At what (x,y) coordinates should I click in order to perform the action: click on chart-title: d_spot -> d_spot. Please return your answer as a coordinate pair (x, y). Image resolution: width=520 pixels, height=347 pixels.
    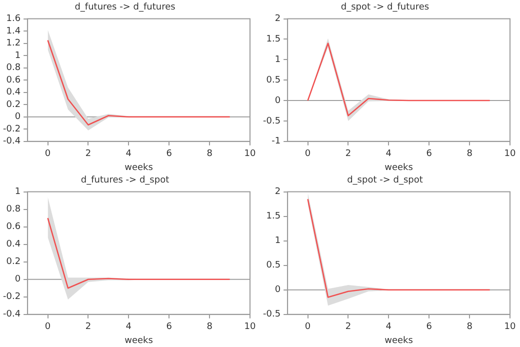
    Looking at the image, I should click on (385, 181).